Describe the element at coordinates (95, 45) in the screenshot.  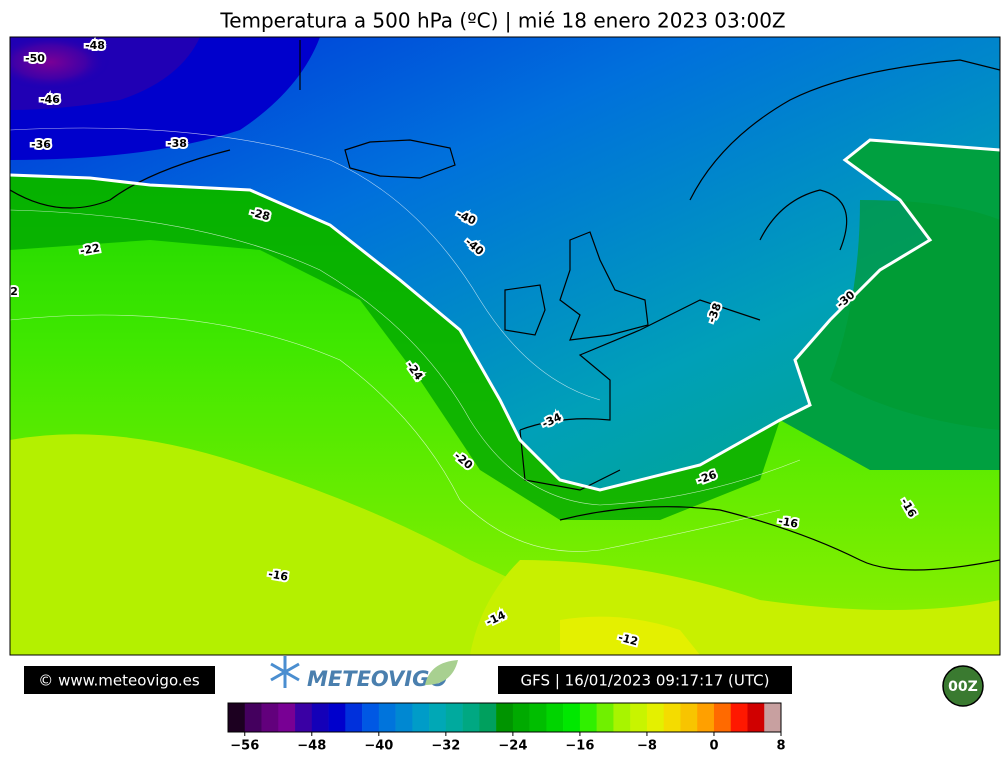
I see `contour-label: -48` at that location.